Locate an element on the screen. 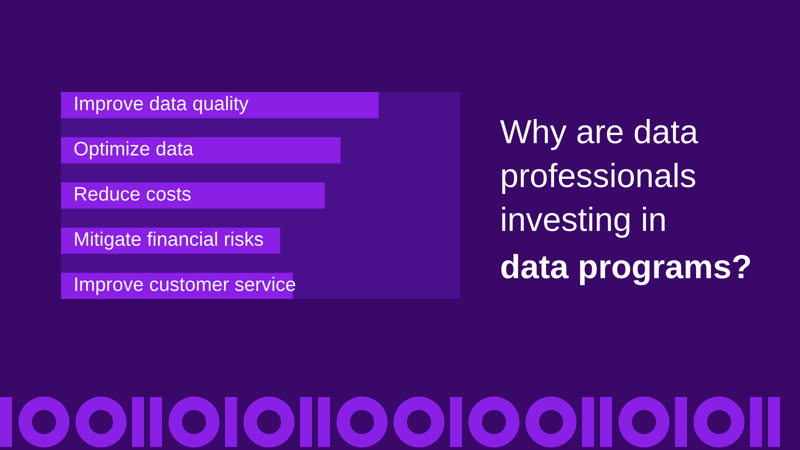 This screenshot has width=800, height=450. y-tick-label: Improve customer service is located at coordinates (185, 285).